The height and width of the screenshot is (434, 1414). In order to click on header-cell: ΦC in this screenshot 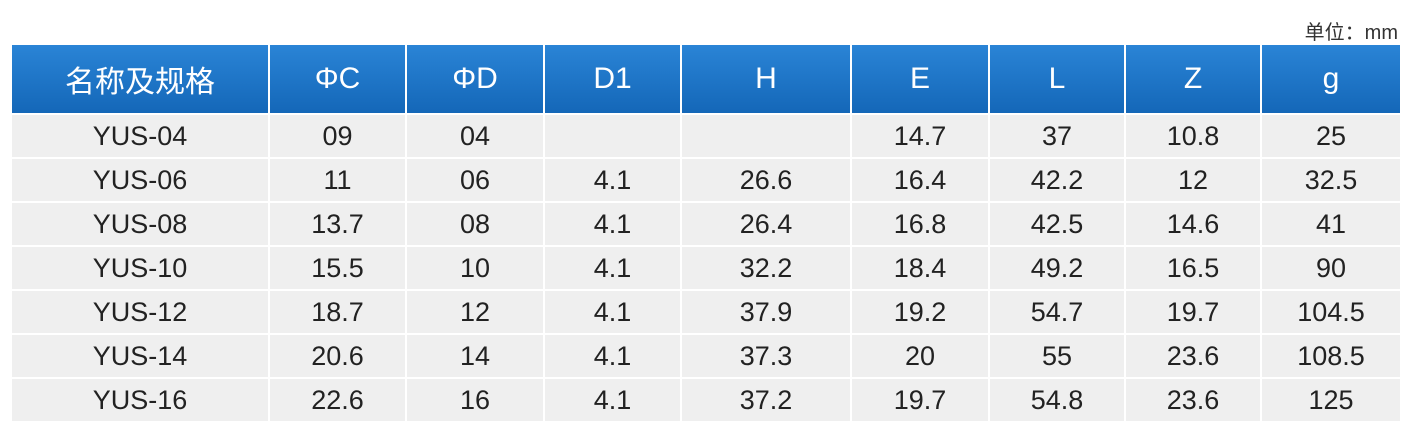, I will do `click(337, 79)`.